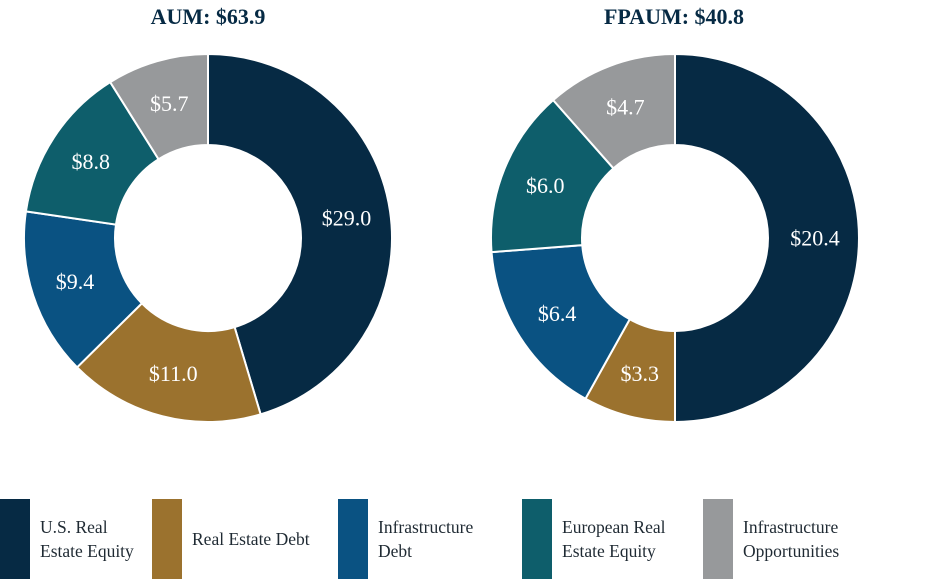 The height and width of the screenshot is (584, 950). I want to click on slice-label-european-real-estate-equity: $8.8, so click(90, 161).